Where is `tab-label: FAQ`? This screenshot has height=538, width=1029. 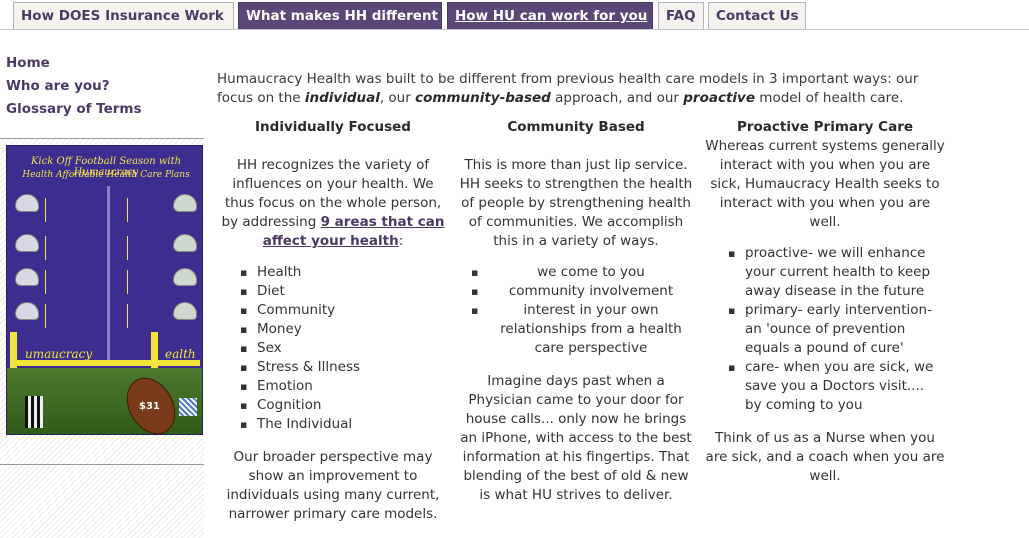
tab-label: FAQ is located at coordinates (681, 16).